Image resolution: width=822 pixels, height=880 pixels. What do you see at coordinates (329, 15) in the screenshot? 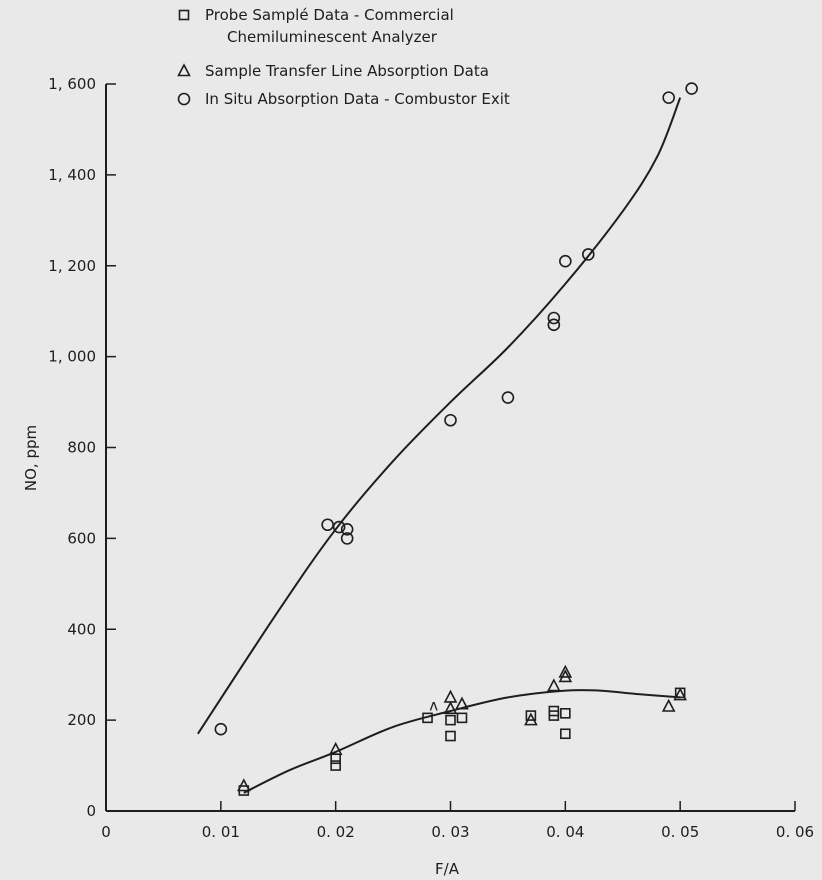
I see `legend-label: Probe Samplé Data - Commercial` at bounding box center [329, 15].